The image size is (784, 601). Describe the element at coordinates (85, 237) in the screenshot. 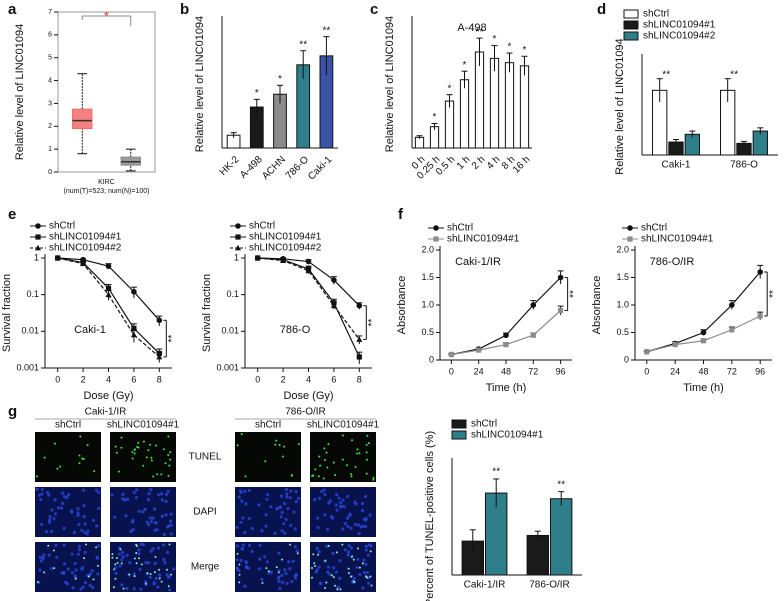

I see `legend-label: shLINC01094#1` at that location.